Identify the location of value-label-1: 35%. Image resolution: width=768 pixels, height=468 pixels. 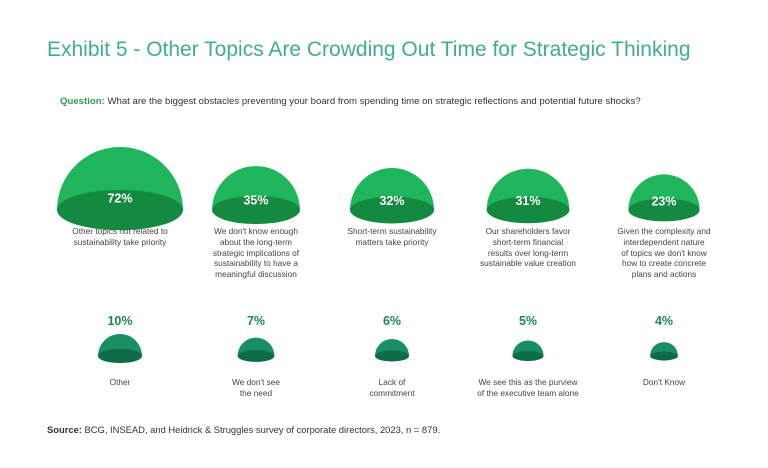
(255, 201).